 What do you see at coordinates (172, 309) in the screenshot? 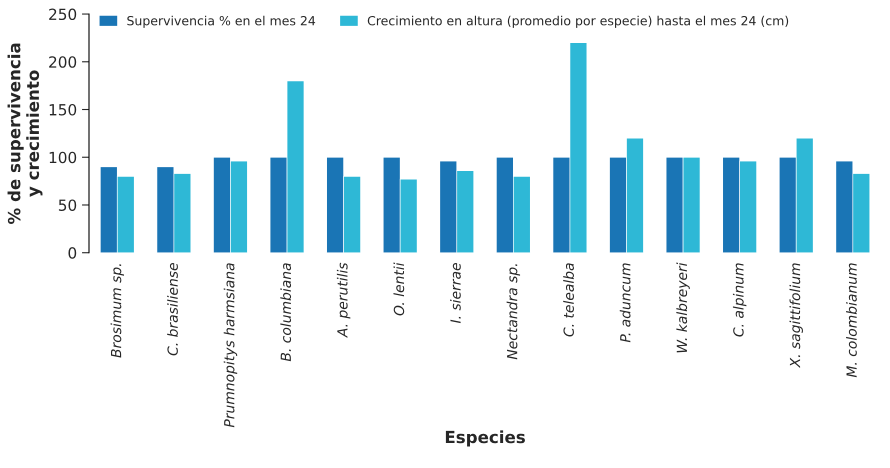
I see `x-tick-label: C. brasiliense` at bounding box center [172, 309].